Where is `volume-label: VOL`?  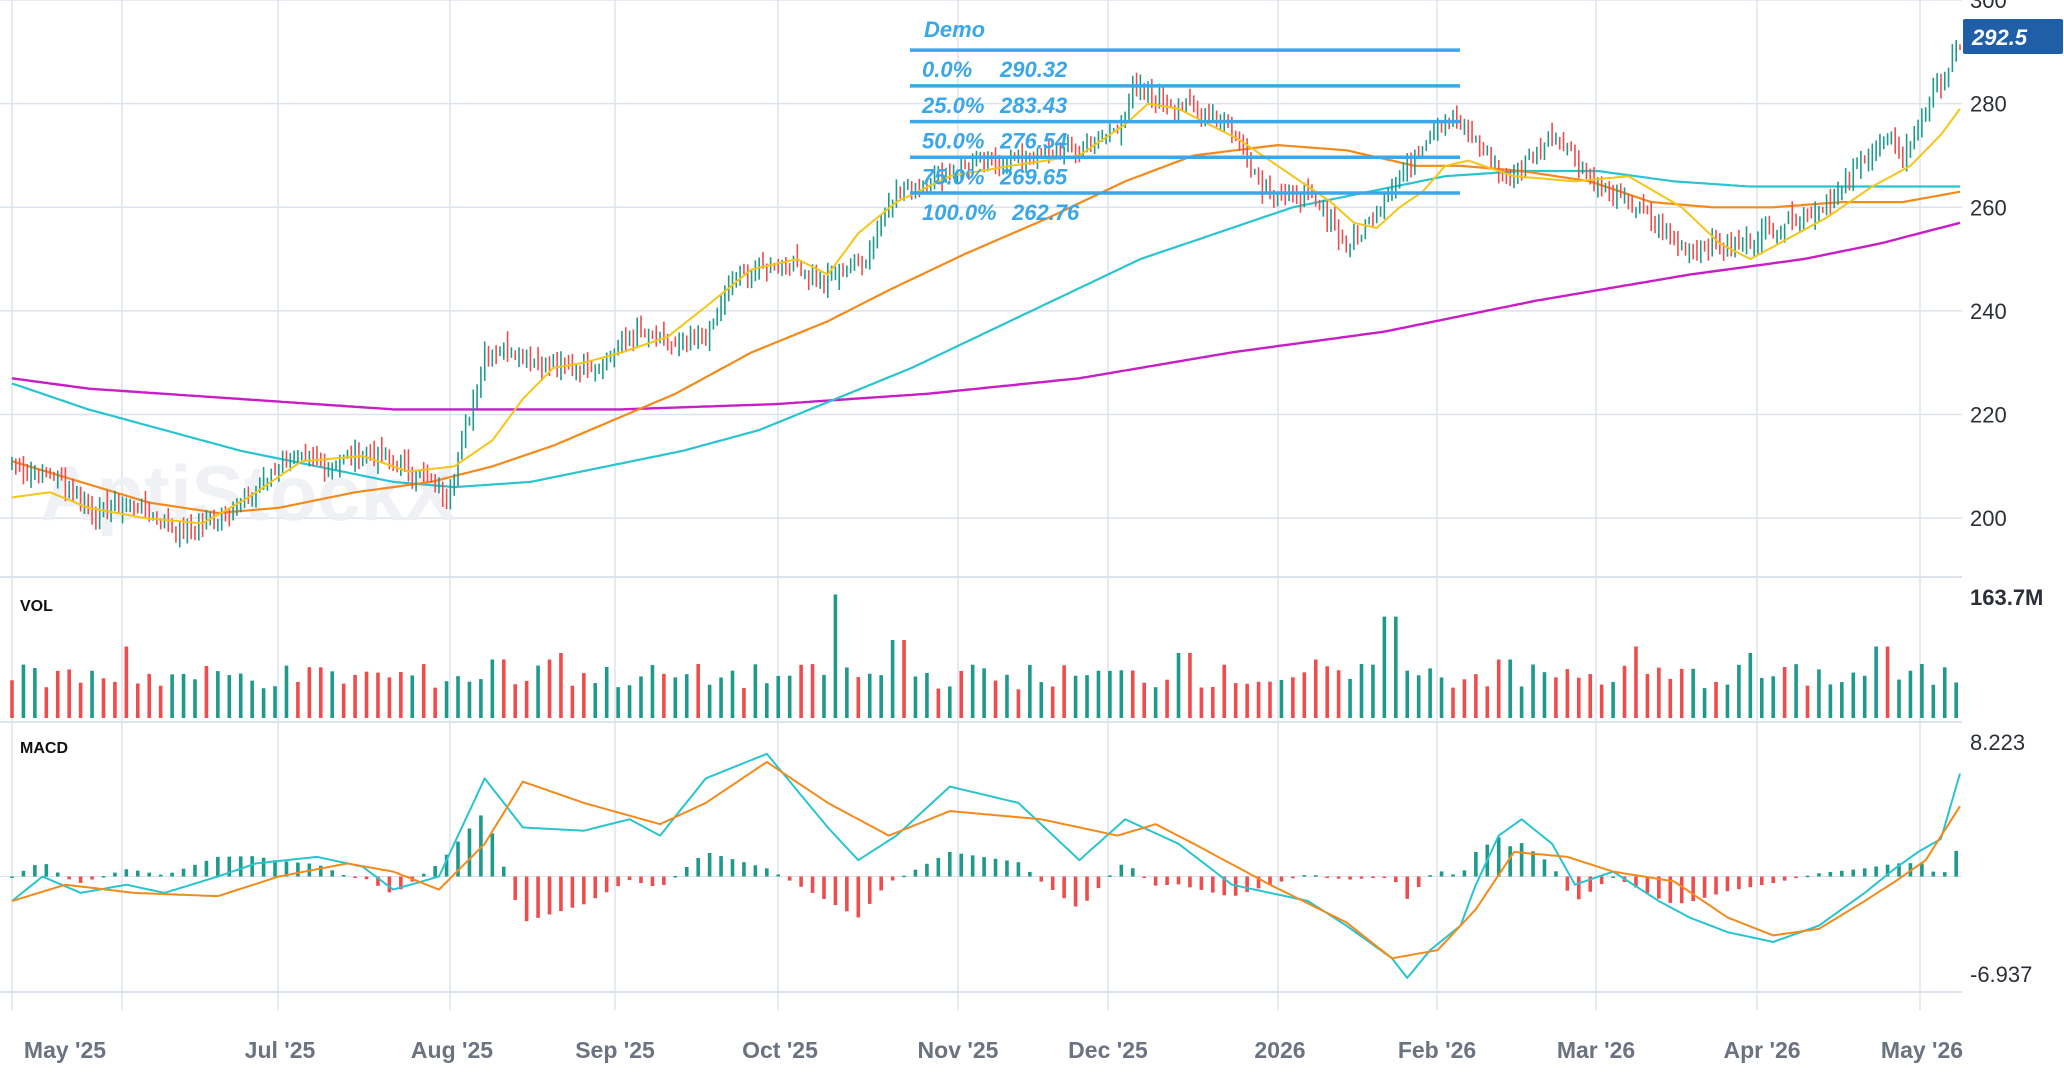
volume-label: VOL is located at coordinates (36, 606).